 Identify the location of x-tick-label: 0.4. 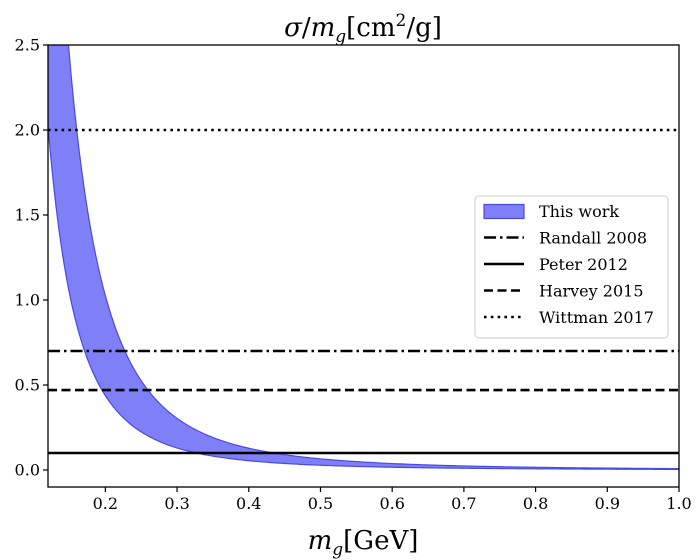
(248, 503).